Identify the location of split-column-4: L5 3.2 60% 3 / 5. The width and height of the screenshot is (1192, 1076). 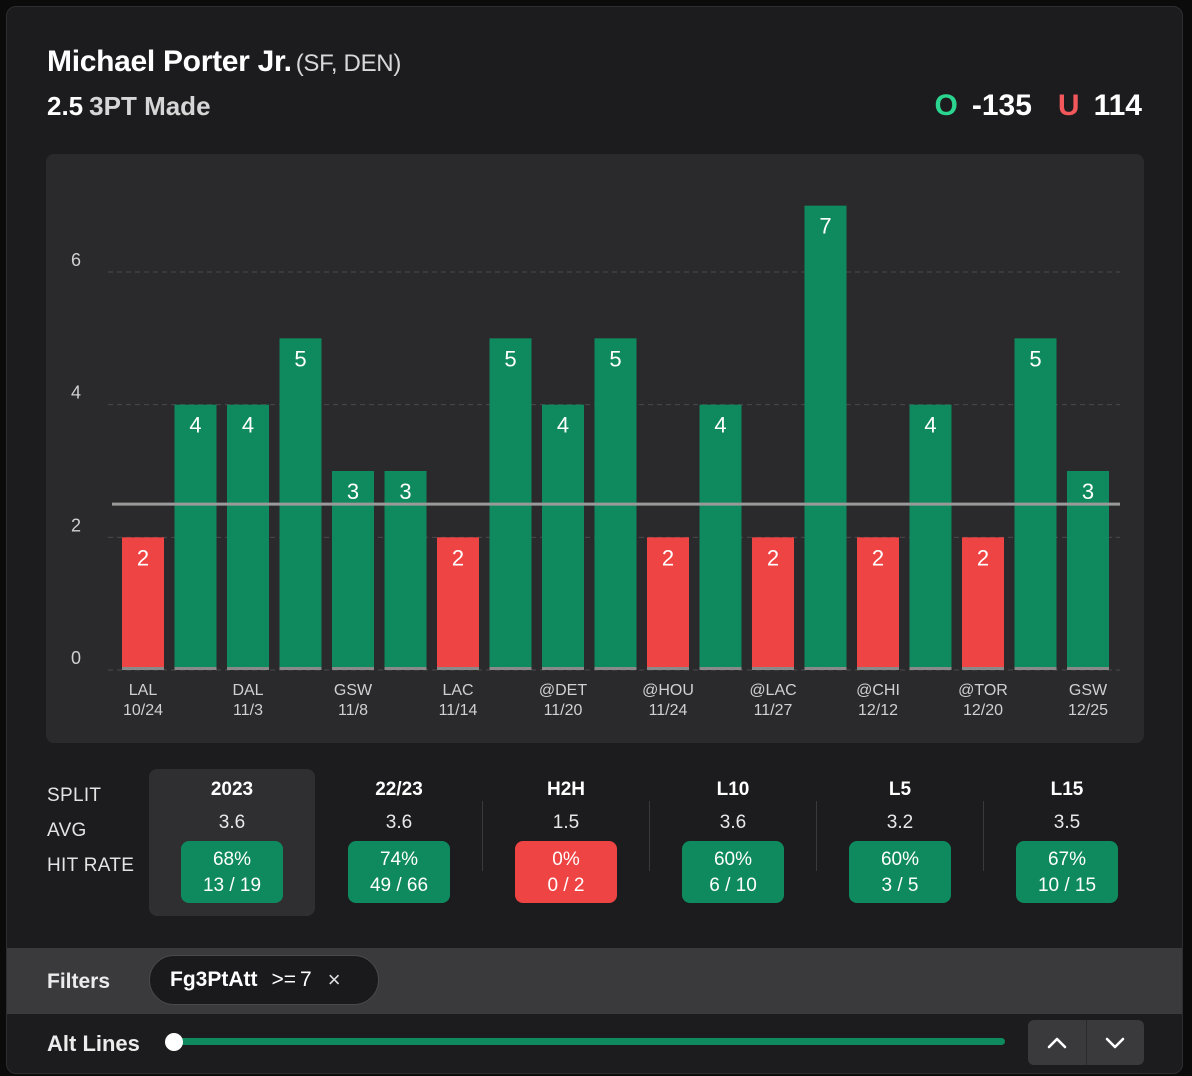
(899, 842).